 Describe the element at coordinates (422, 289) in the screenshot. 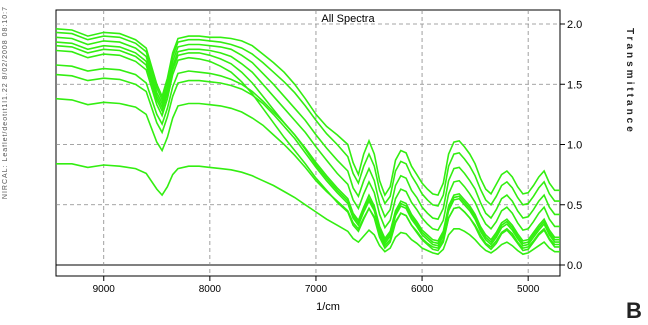

I see `x-tick-label: 6000` at that location.